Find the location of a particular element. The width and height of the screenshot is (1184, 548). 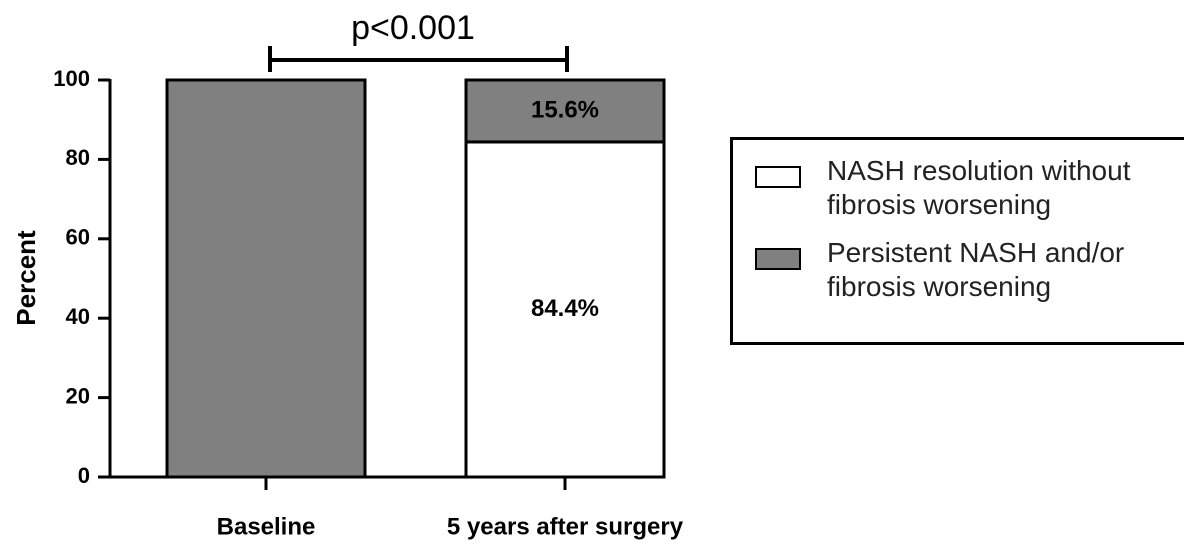

y-tick-label: 80 is located at coordinates (78, 157).